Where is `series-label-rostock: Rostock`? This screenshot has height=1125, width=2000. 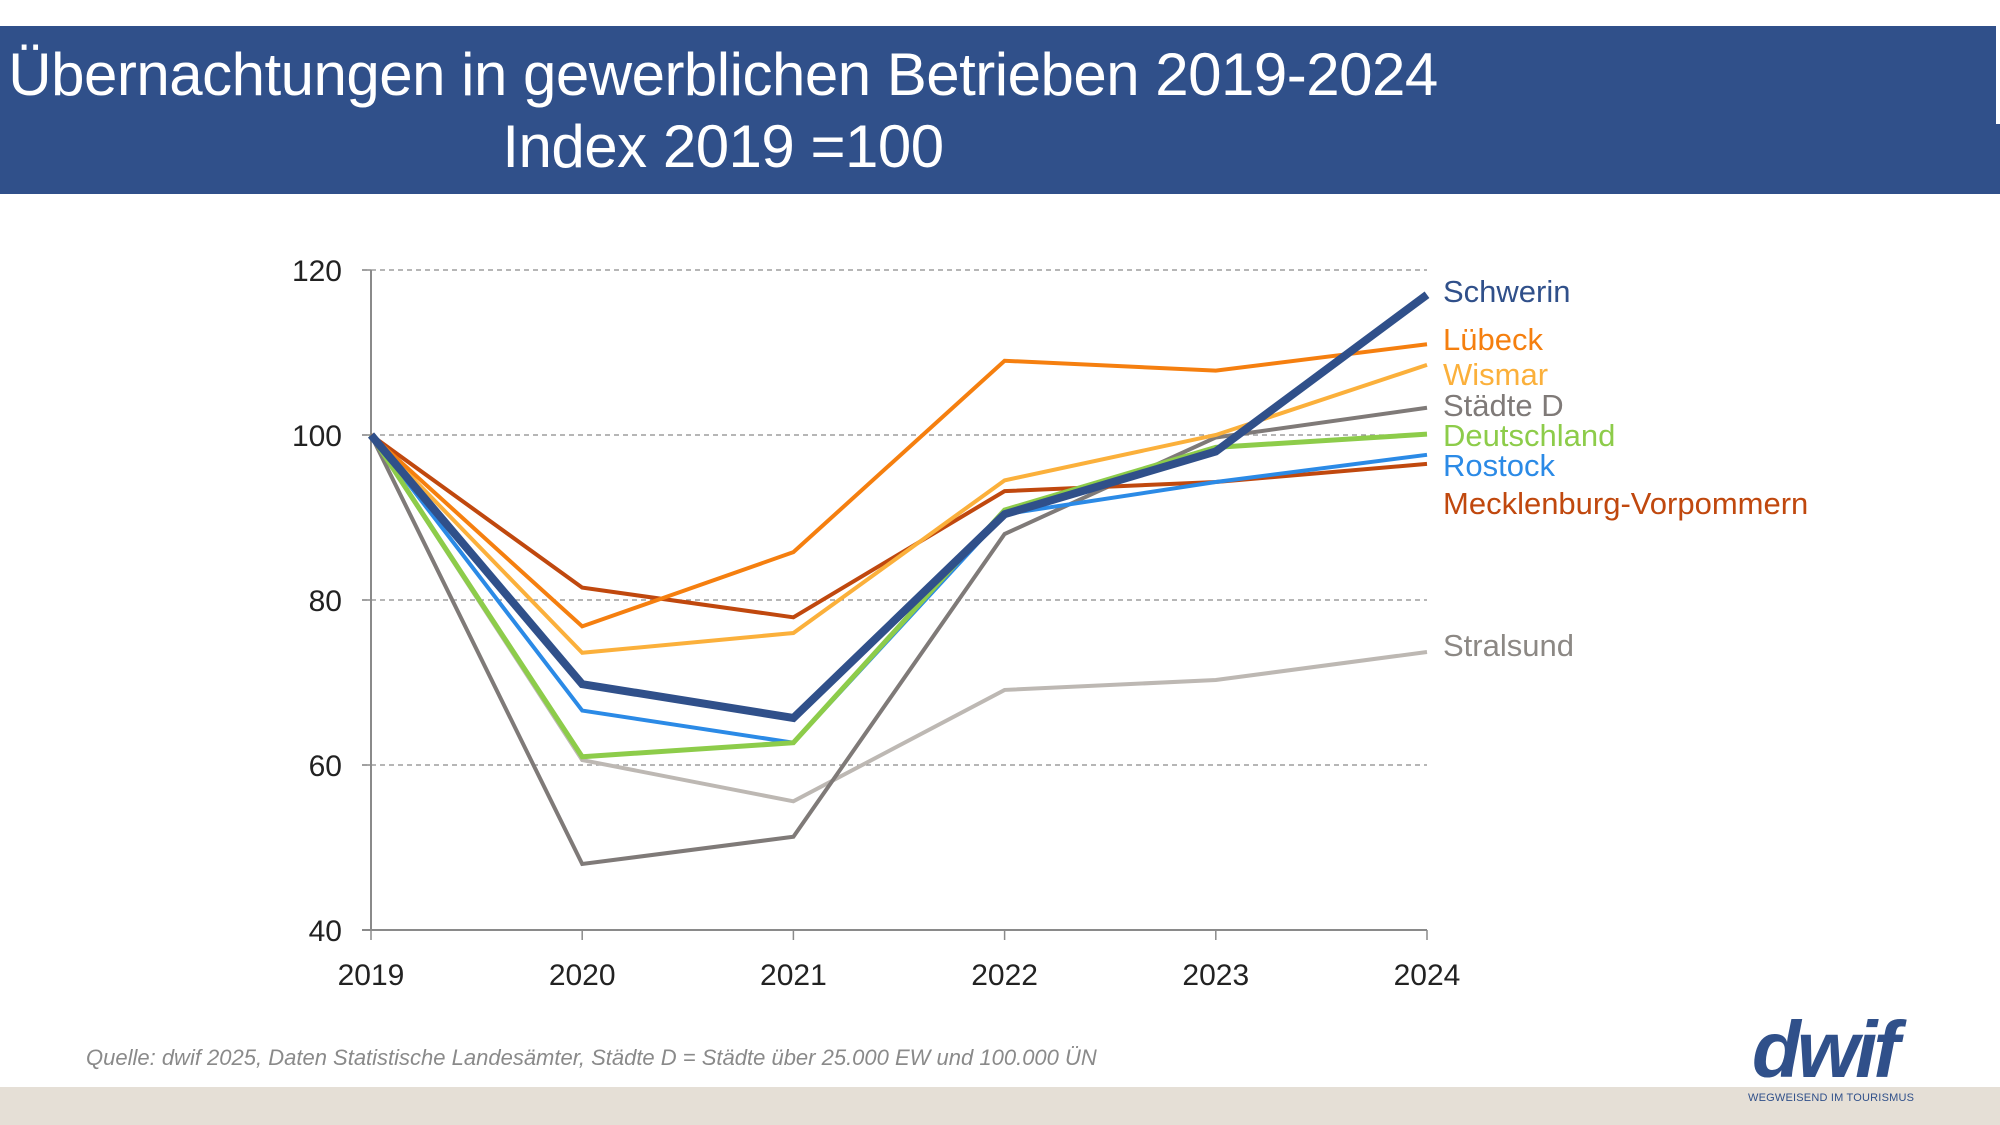
series-label-rostock: Rostock is located at coordinates (1499, 465).